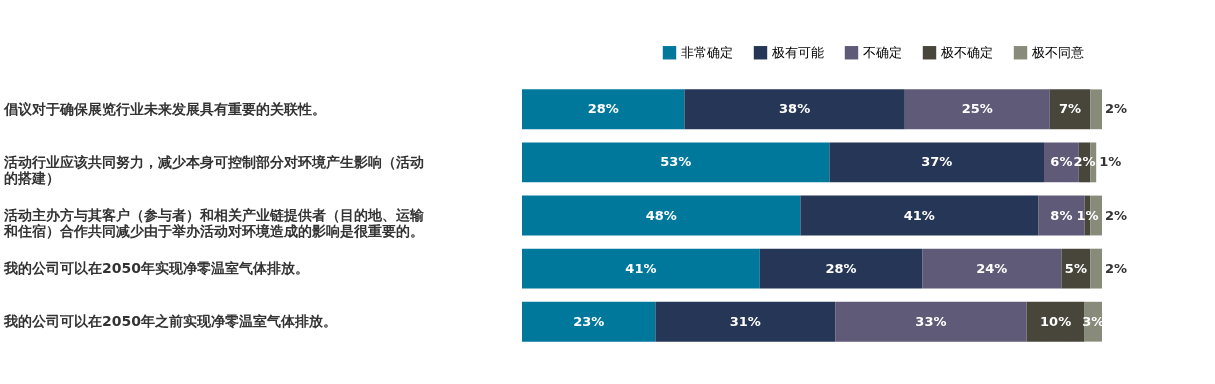  What do you see at coordinates (1057, 52) in the screenshot?
I see `legend-label: 极不同意` at bounding box center [1057, 52].